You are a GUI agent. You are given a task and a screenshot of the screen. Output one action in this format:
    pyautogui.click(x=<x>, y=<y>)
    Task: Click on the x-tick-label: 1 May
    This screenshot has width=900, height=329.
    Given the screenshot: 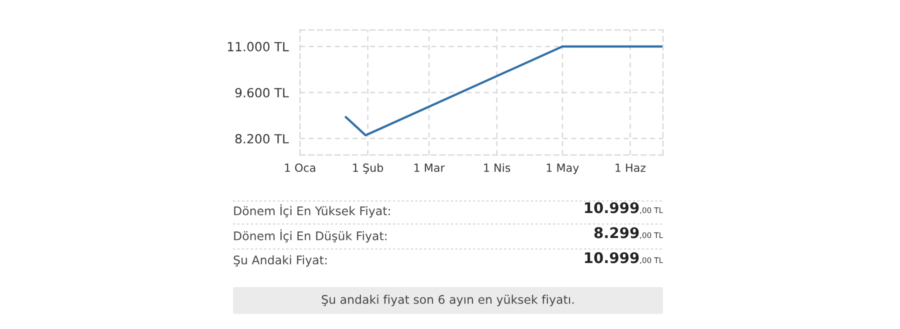 What is the action you would take?
    pyautogui.click(x=562, y=169)
    